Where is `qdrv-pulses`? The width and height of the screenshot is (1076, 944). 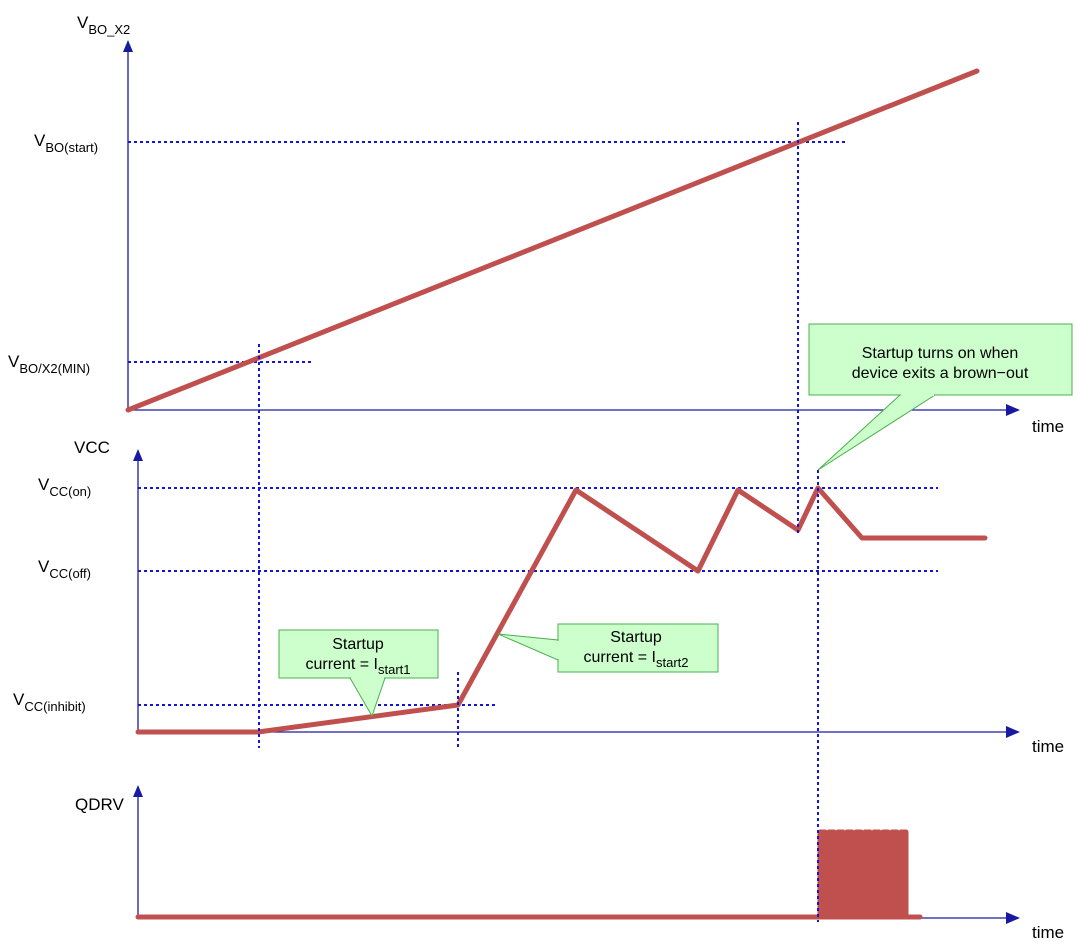 qdrv-pulses is located at coordinates (863, 874).